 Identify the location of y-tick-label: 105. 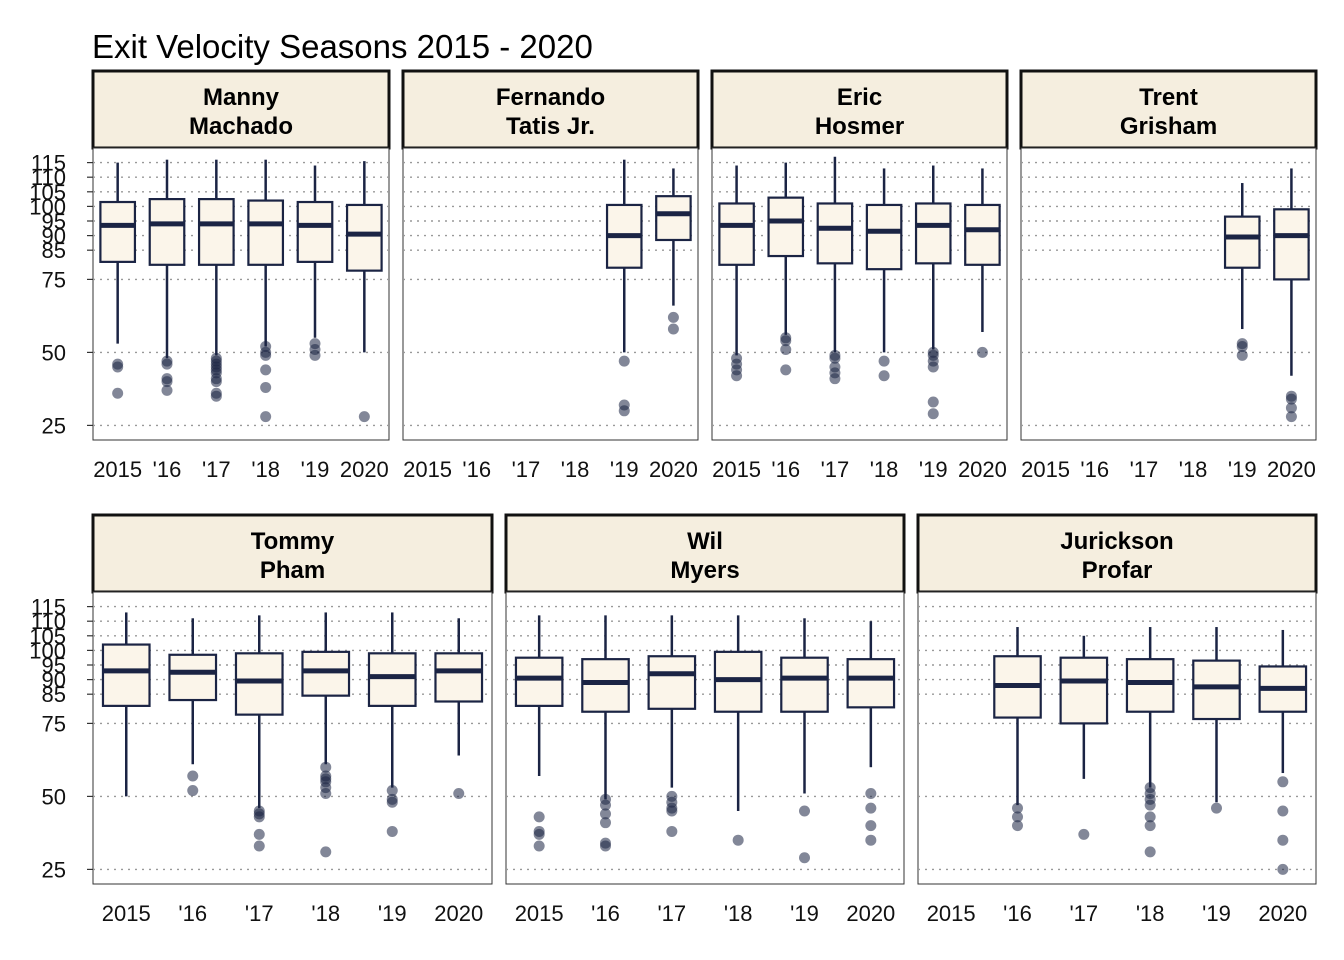
(47, 192).